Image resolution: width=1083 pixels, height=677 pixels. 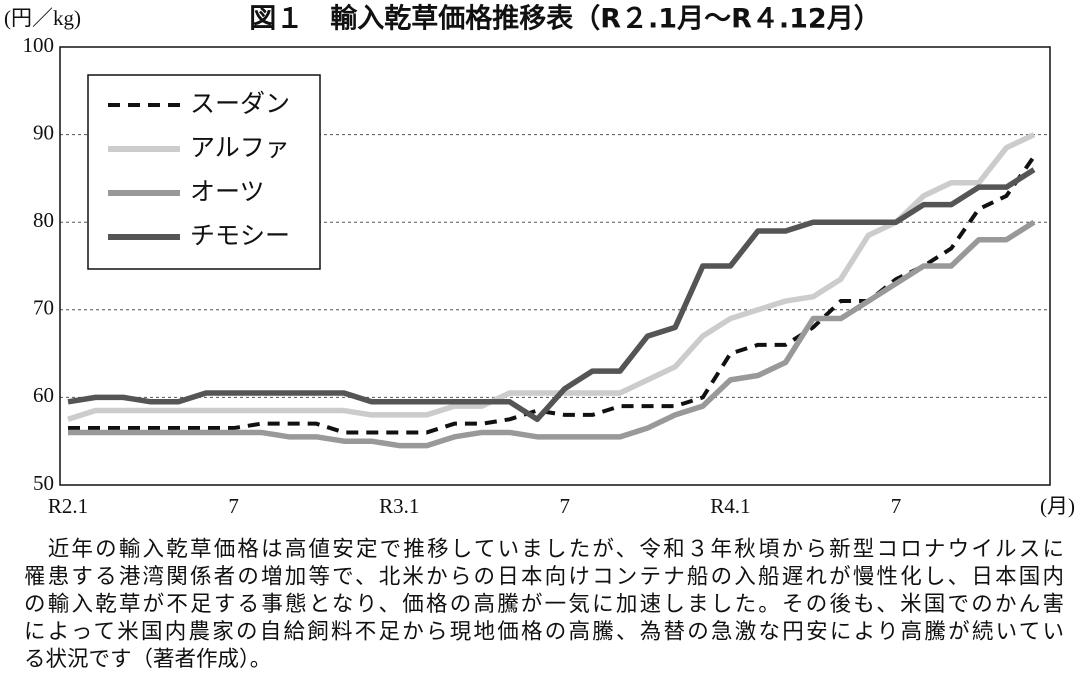 What do you see at coordinates (147, 659) in the screenshot?
I see `caption-line: る状況です（著者作成）。` at bounding box center [147, 659].